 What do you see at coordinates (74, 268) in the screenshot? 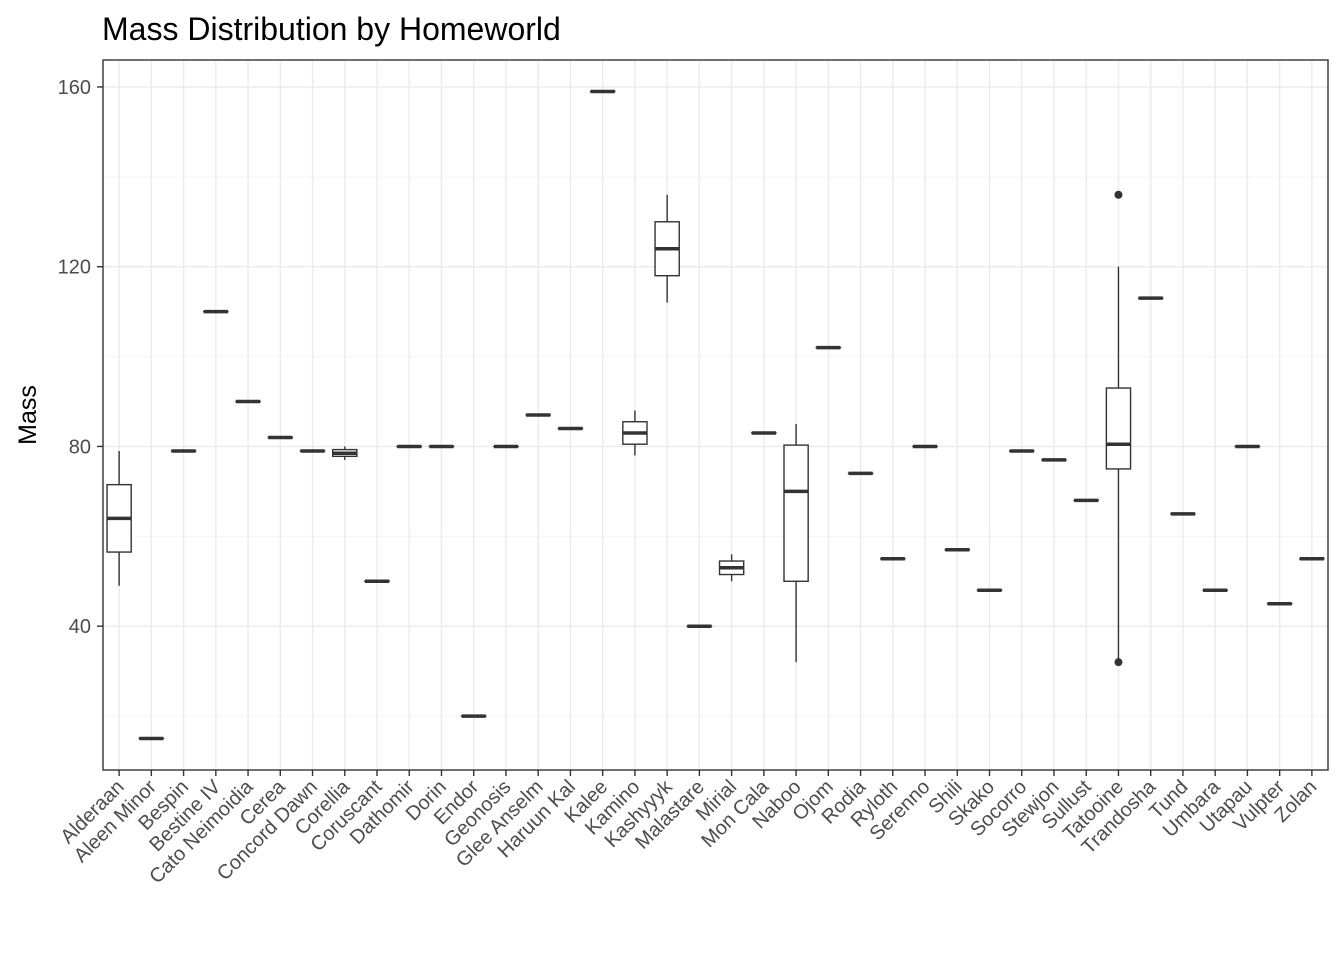
I see `y-tick-label: 120` at bounding box center [74, 268].